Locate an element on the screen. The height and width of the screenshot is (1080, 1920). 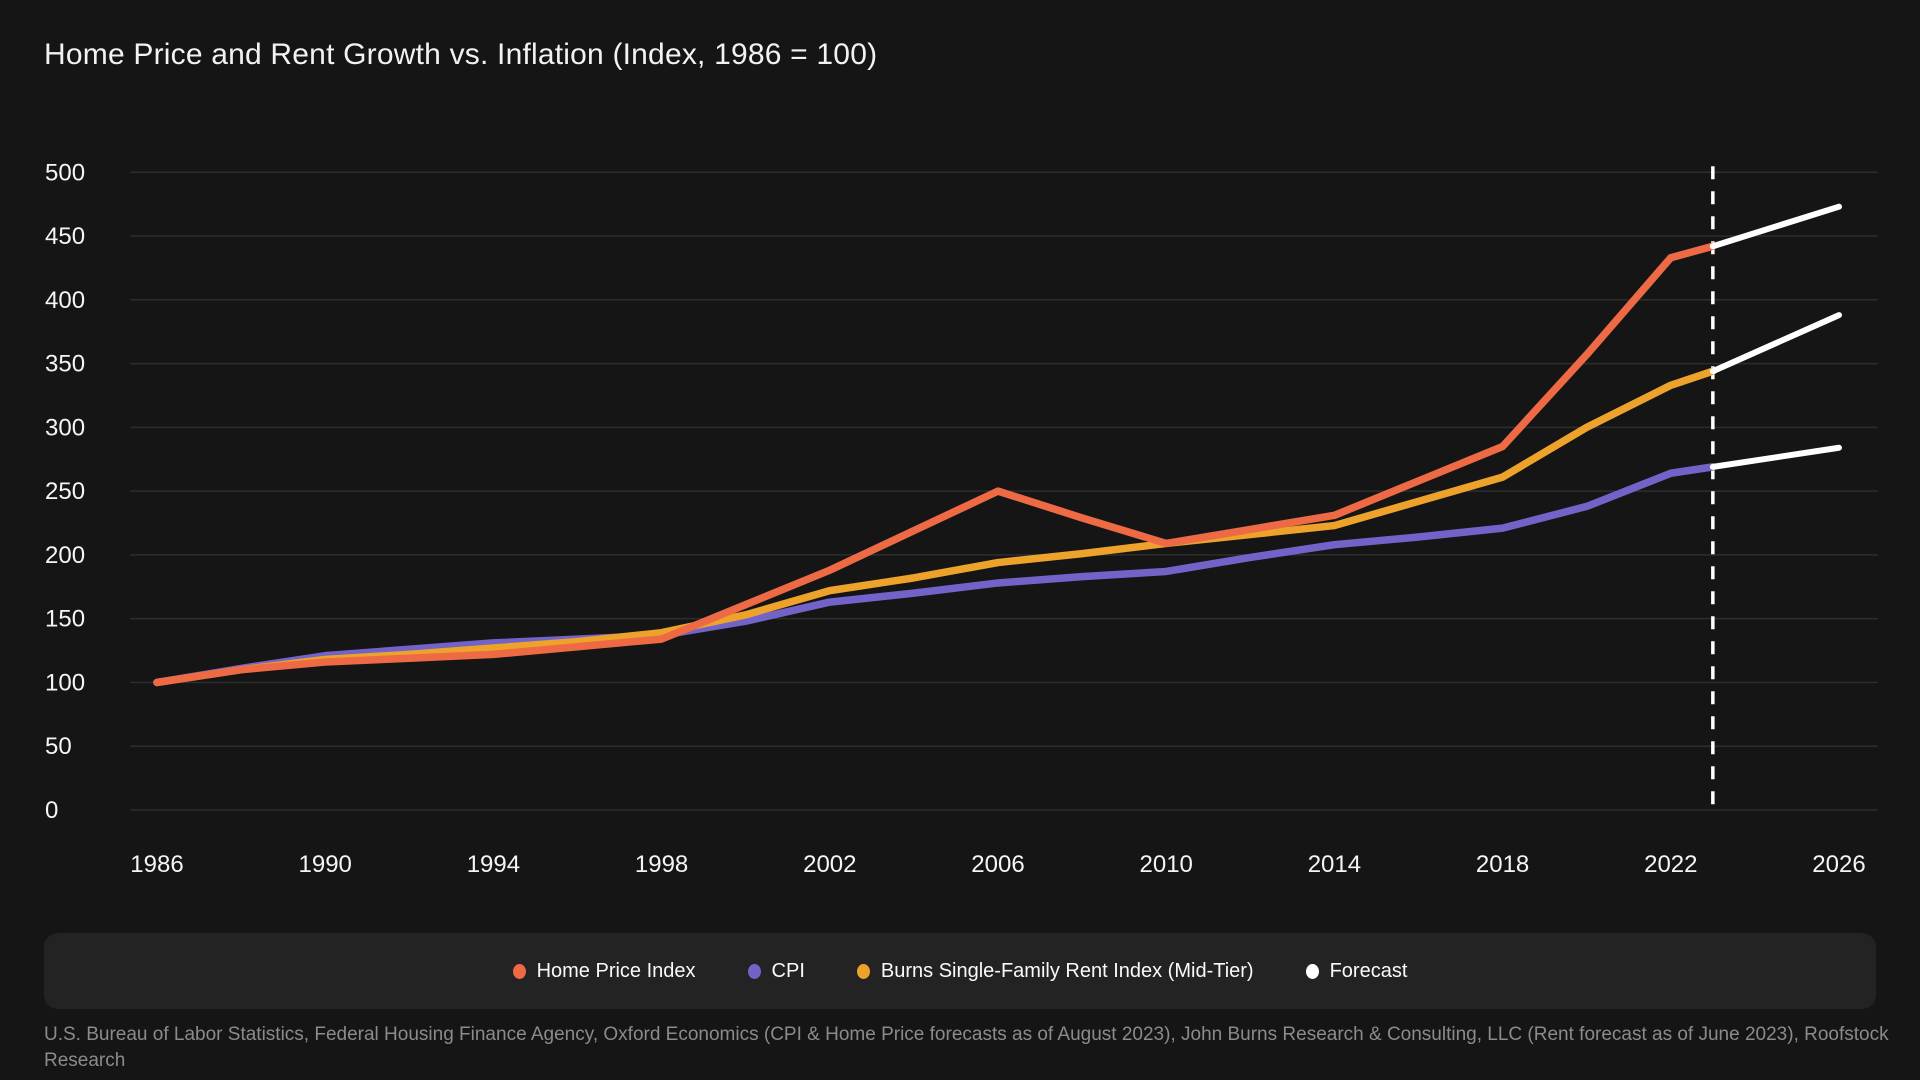
y-axis-tick-label: 250 is located at coordinates (65, 491).